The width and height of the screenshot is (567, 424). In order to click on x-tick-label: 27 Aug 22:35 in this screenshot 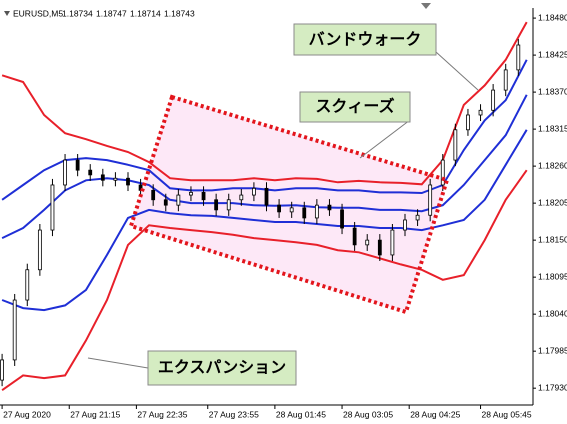, I will do `click(162, 414)`.